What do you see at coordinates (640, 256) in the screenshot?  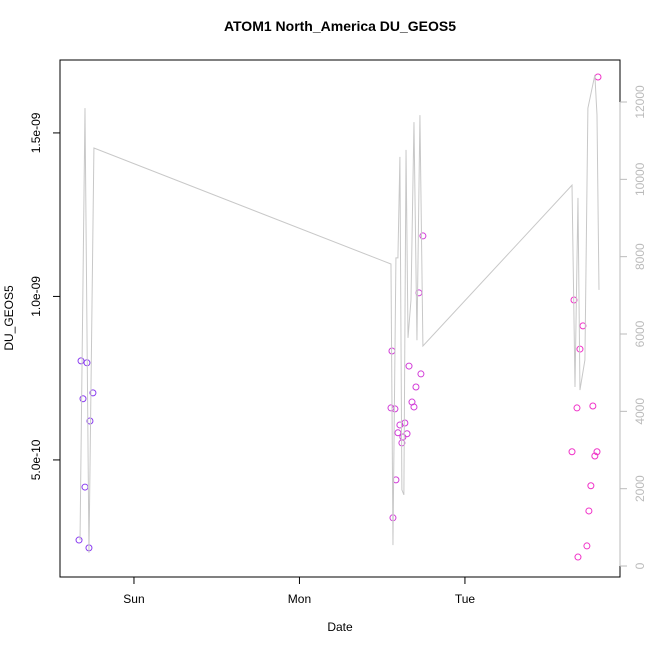 I see `y2-tick-label: 8000` at bounding box center [640, 256].